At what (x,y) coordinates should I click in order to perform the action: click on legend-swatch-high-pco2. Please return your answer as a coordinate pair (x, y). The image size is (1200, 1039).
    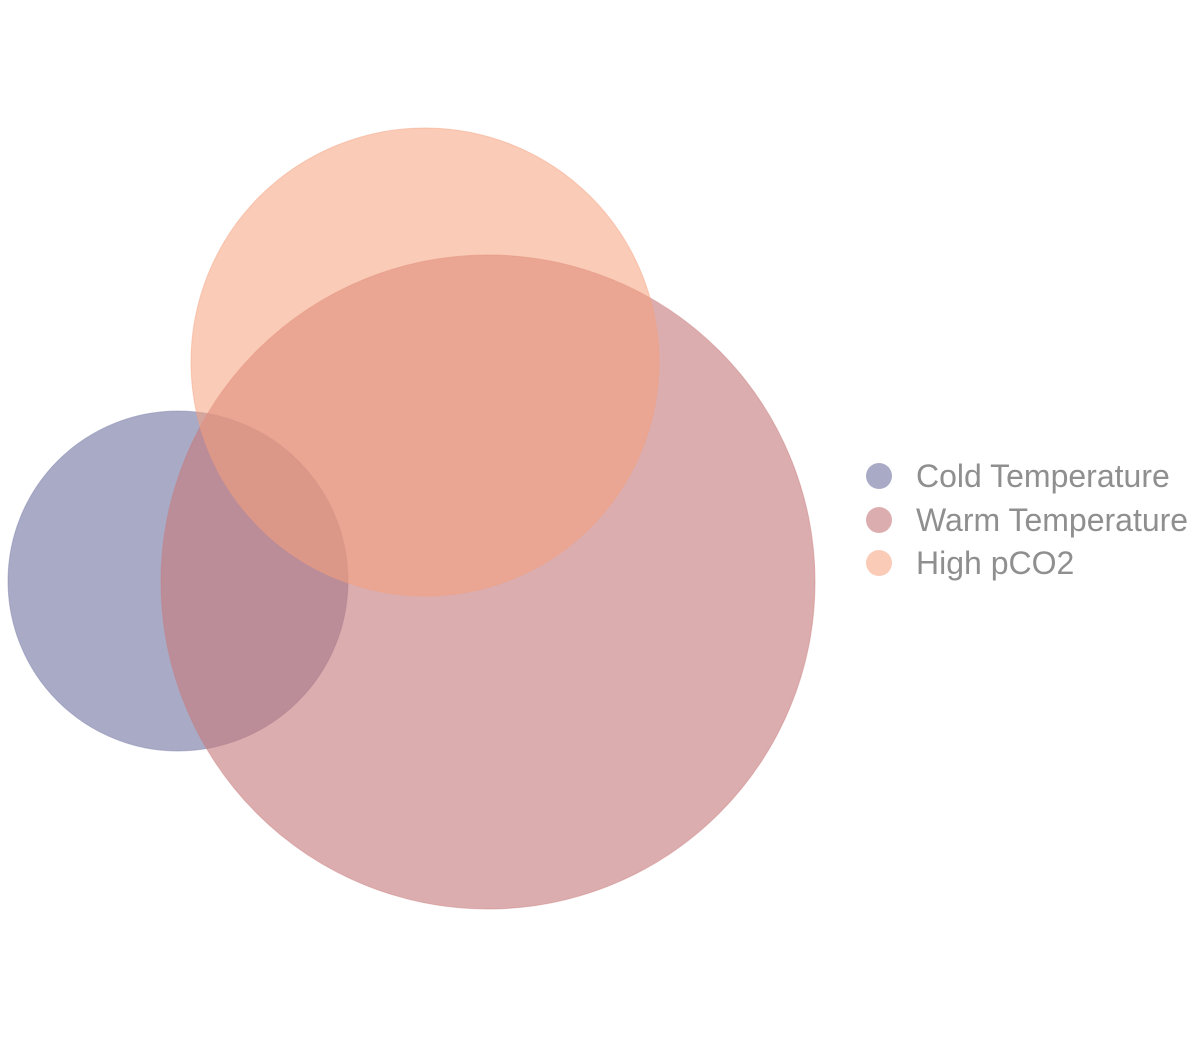
    Looking at the image, I should click on (879, 563).